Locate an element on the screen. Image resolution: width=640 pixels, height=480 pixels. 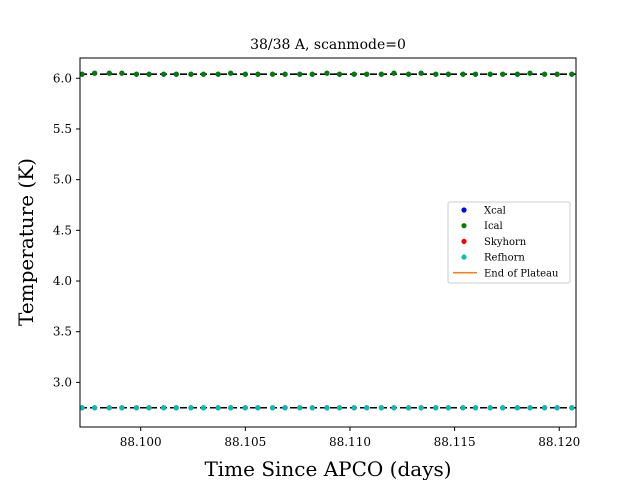
y-tick-label: 6.0 is located at coordinates (62, 78).